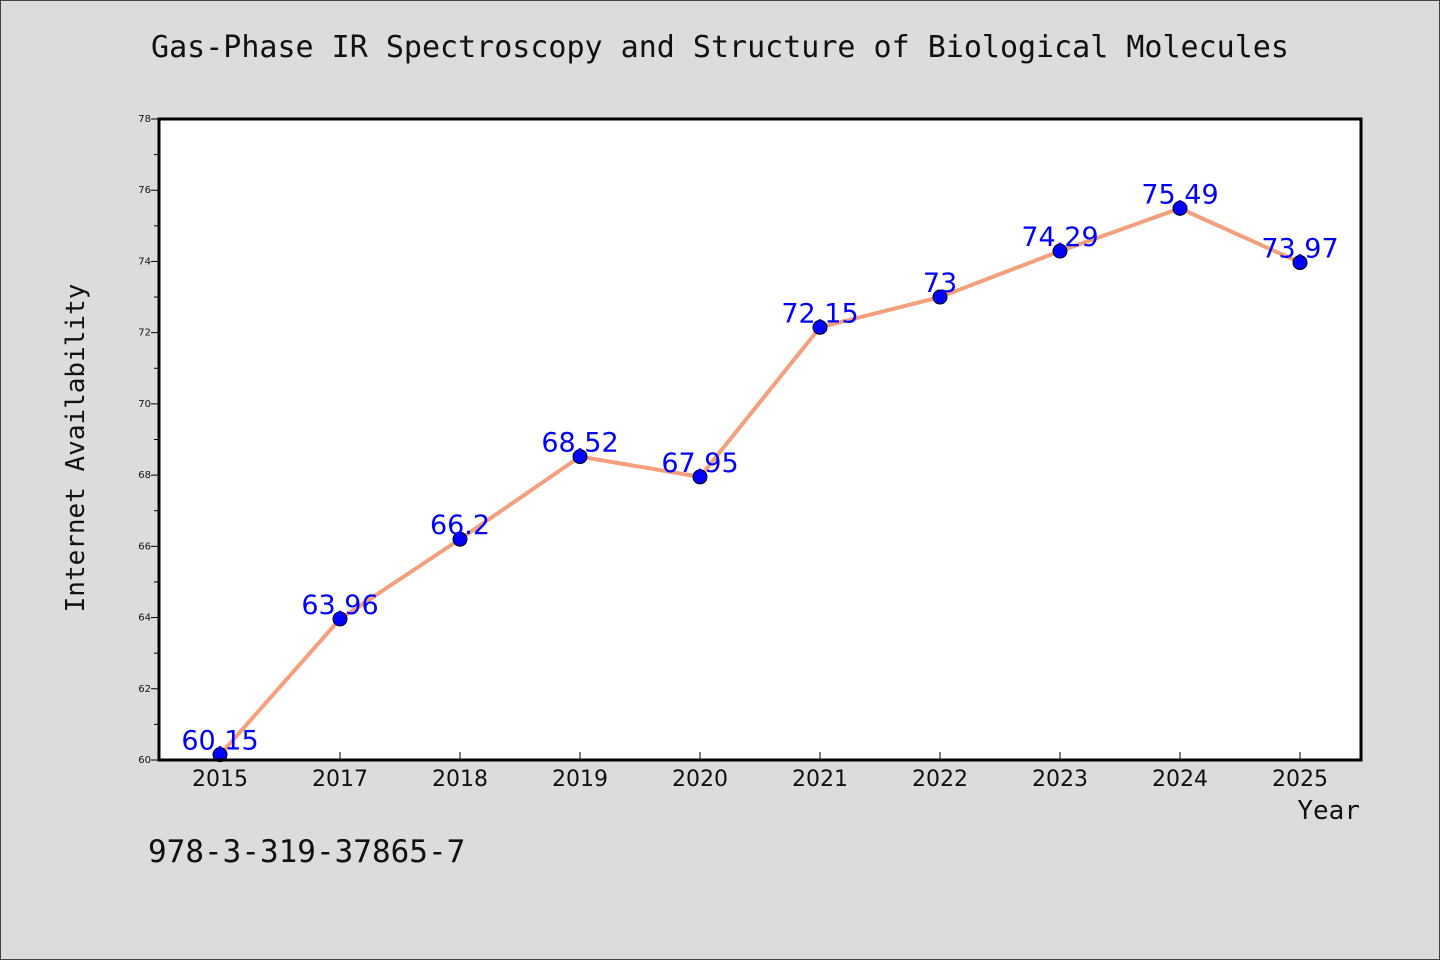 This screenshot has height=960, width=1440. Describe the element at coordinates (1300, 779) in the screenshot. I see `x-tick-label: 2025` at that location.